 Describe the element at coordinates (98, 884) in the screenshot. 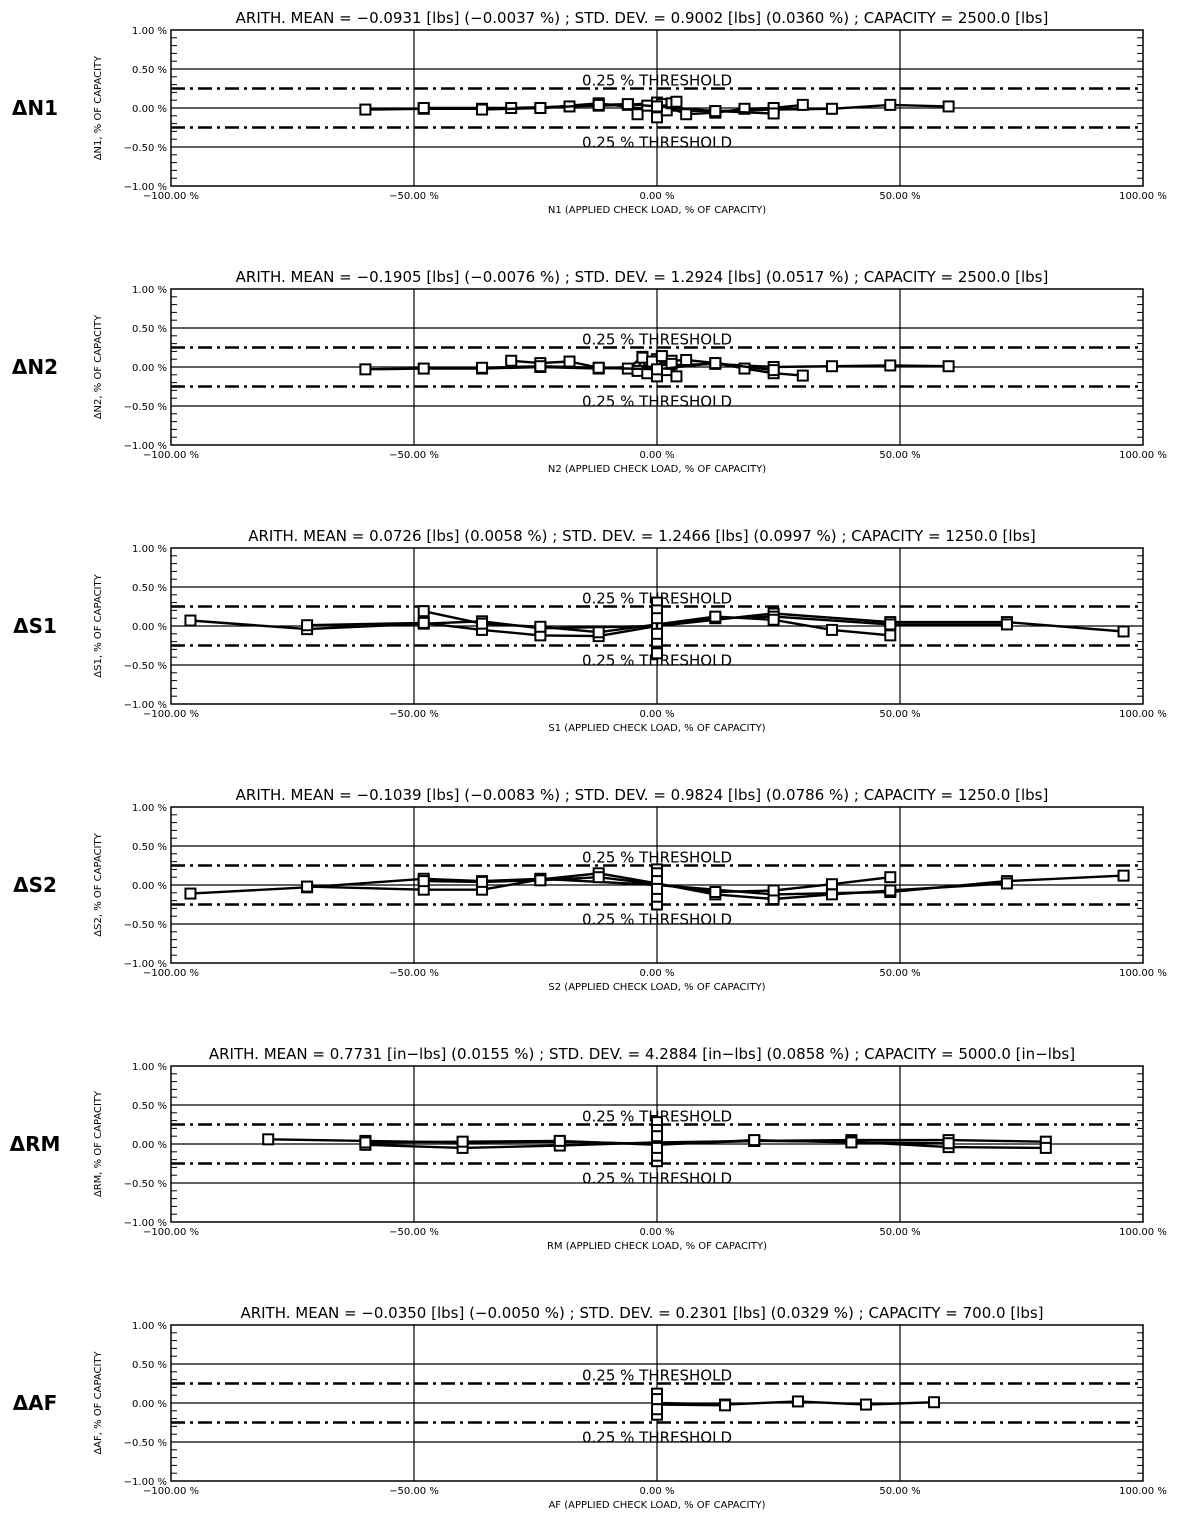

I see `y-axis-label: ΔS2, % OF CAPACITY` at that location.